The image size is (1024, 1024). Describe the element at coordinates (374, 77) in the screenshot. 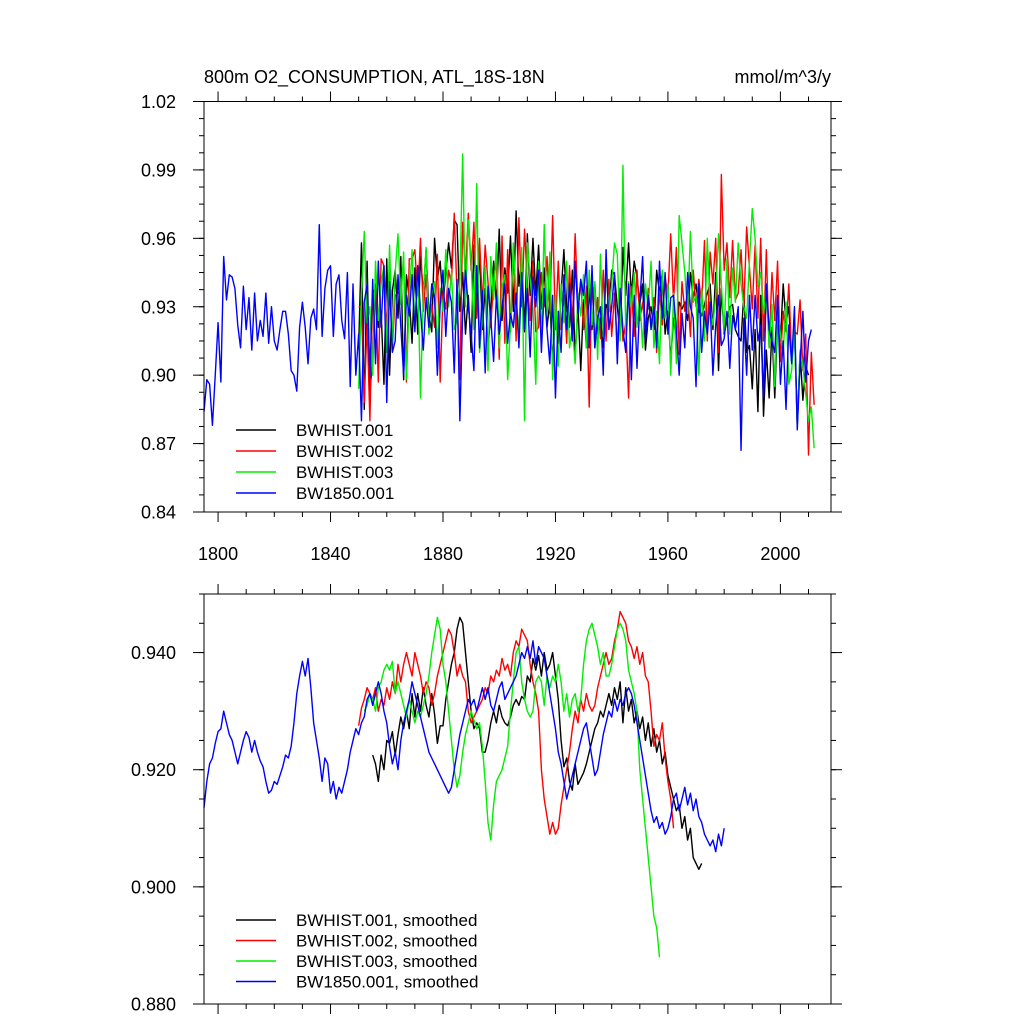

I see `top-chart-title: 800m O2_CONSUMPTION, ATL_18S-18N` at that location.